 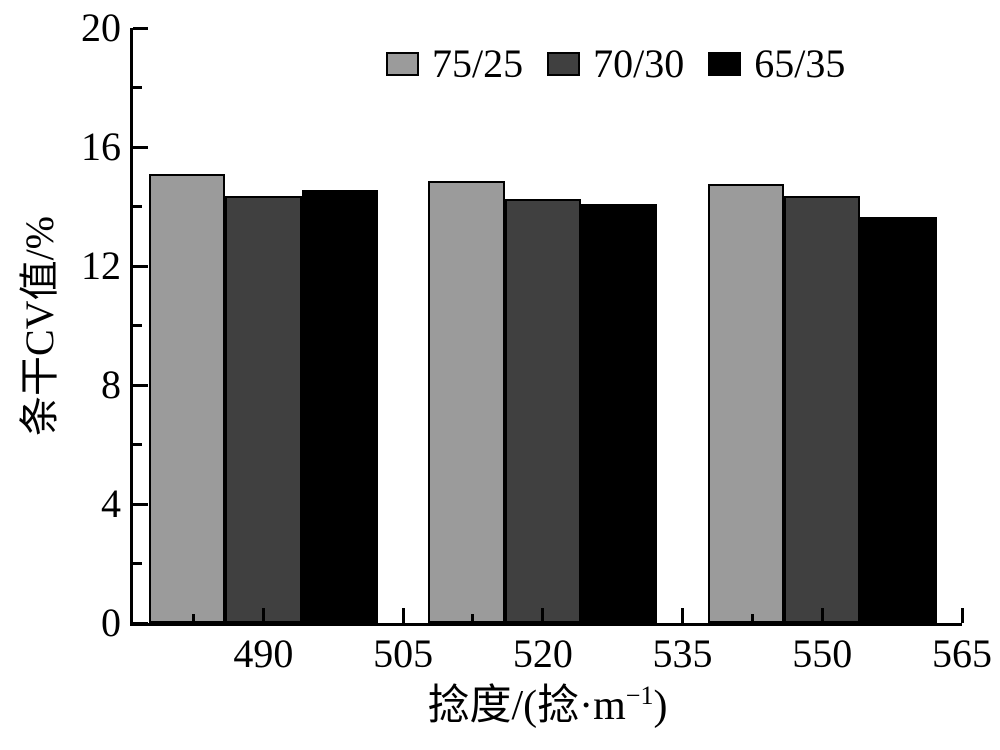 I want to click on legend-swatch-70/30, so click(x=564, y=64).